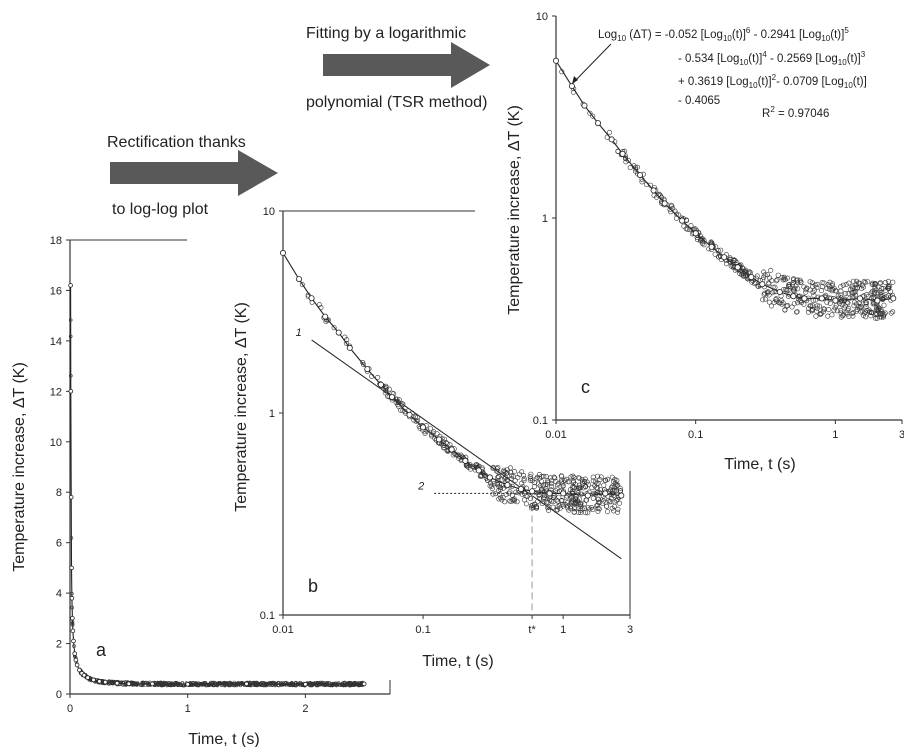 The height and width of the screenshot is (752, 904). I want to click on panel-c-x-tick-label: 1, so click(835, 435).